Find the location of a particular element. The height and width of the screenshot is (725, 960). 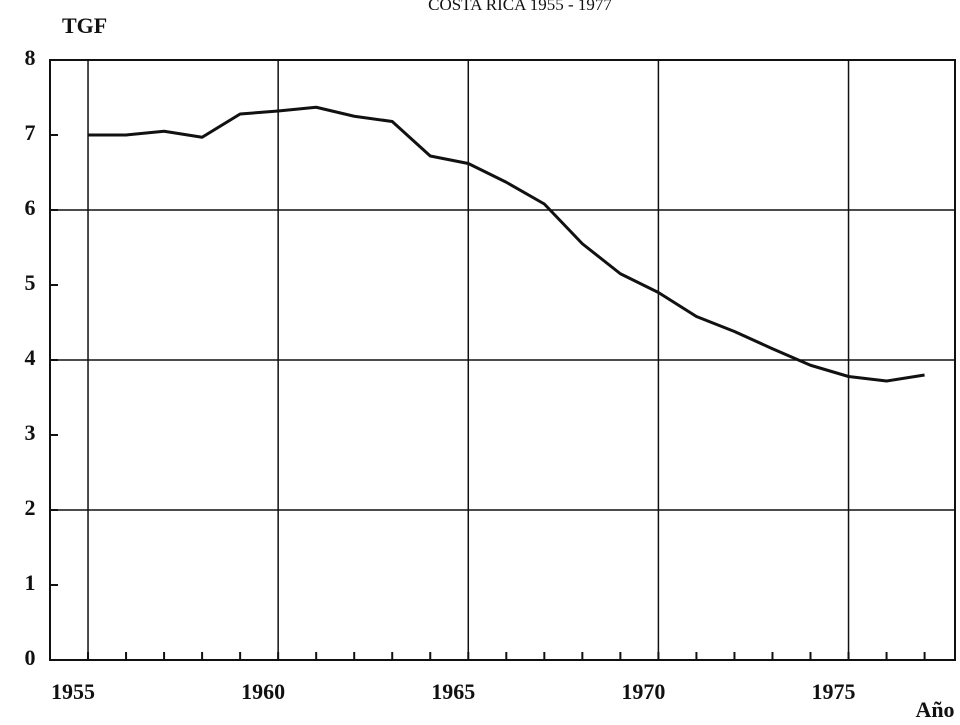

chart-title: COSTA RICA 1955 - 1977 is located at coordinates (520, 7).